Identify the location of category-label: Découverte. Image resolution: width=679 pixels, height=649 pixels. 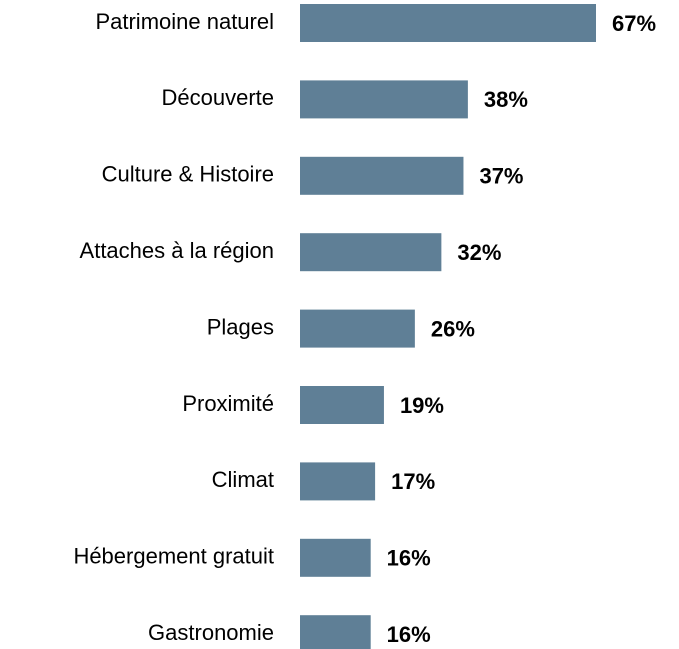
(217, 97).